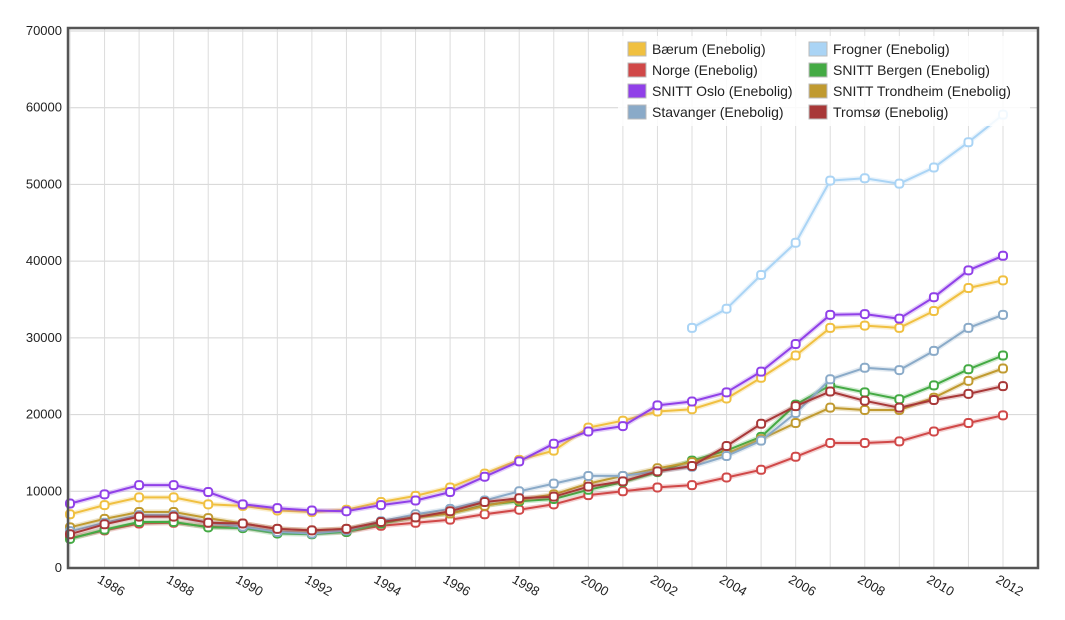 Image resolution: width=1065 pixels, height=620 pixels. What do you see at coordinates (899, 70) in the screenshot?
I see `legend-item: SNITT Bergen (Enebolig)` at bounding box center [899, 70].